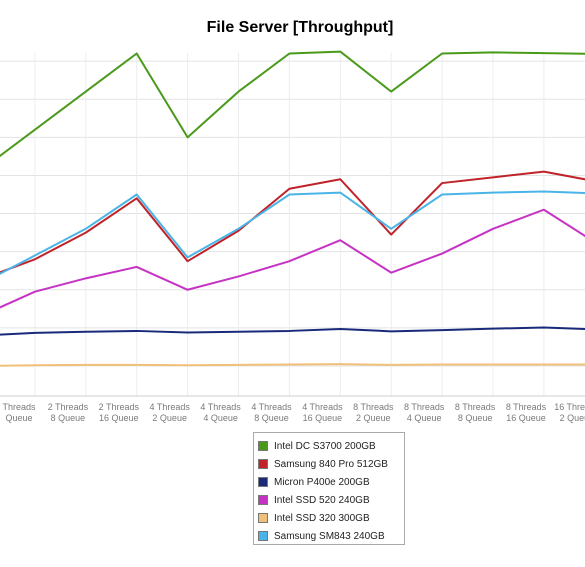 This screenshot has height=567, width=585. Describe the element at coordinates (322, 500) in the screenshot. I see `legend-label: Intel SSD 520 240GB` at that location.